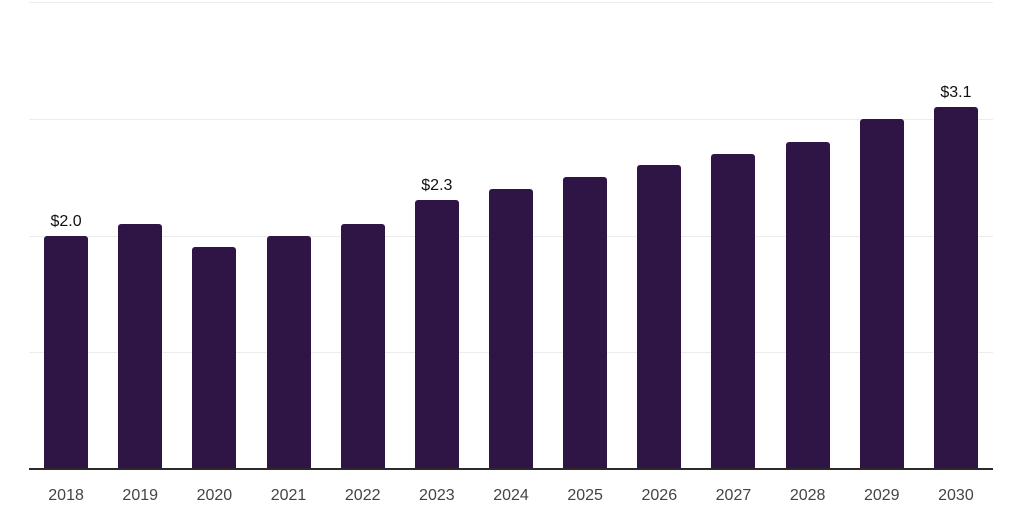 The height and width of the screenshot is (512, 1024). Describe the element at coordinates (956, 93) in the screenshot. I see `data-label-2030: $3.1` at that location.